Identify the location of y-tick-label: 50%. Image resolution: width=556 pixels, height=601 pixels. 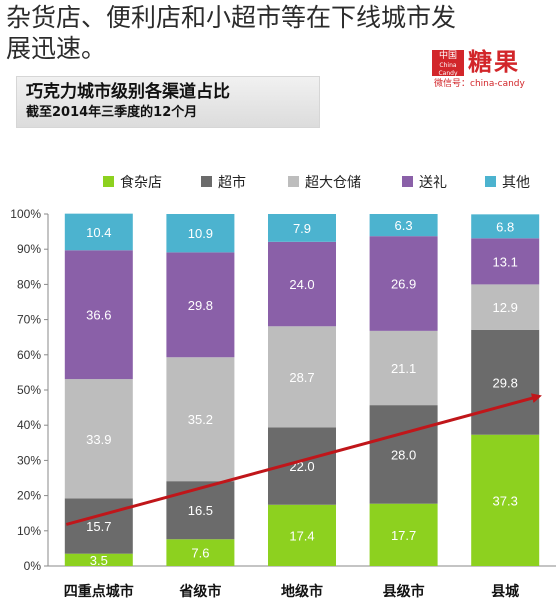
(29, 390).